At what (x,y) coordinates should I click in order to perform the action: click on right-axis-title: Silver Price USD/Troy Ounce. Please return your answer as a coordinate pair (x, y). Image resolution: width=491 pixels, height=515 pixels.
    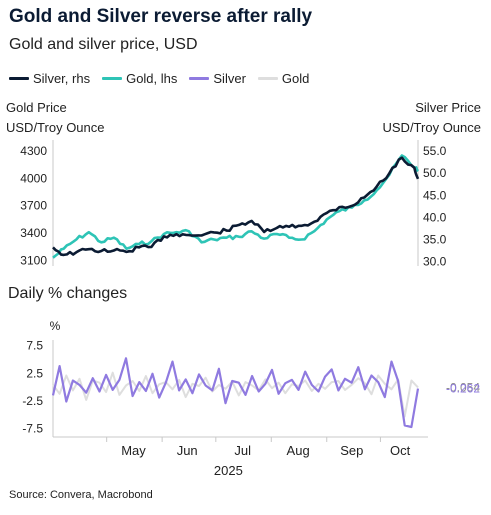
    Looking at the image, I should click on (432, 118).